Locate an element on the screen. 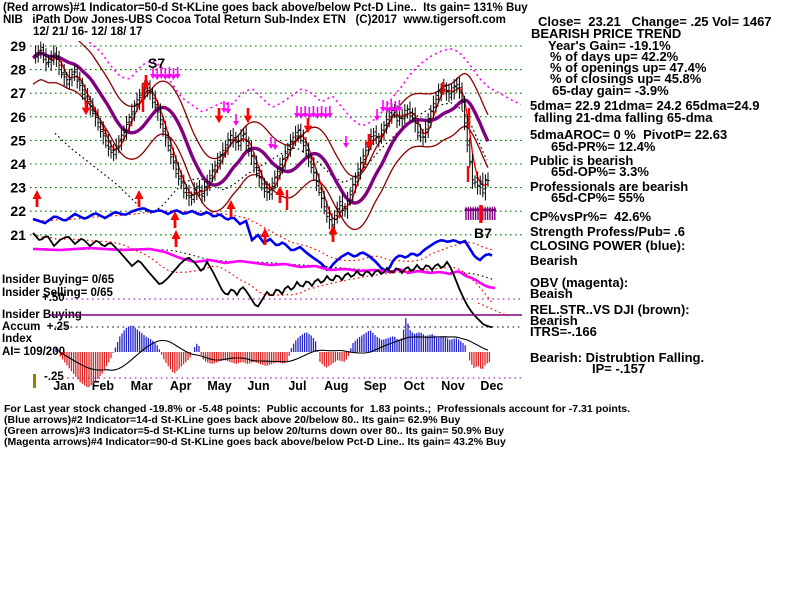 The height and width of the screenshot is (600, 800). month-labels: Jan Feb Mar Apr May Jun Jul Aug Sep Oct Nov Dec is located at coordinates (278, 386).